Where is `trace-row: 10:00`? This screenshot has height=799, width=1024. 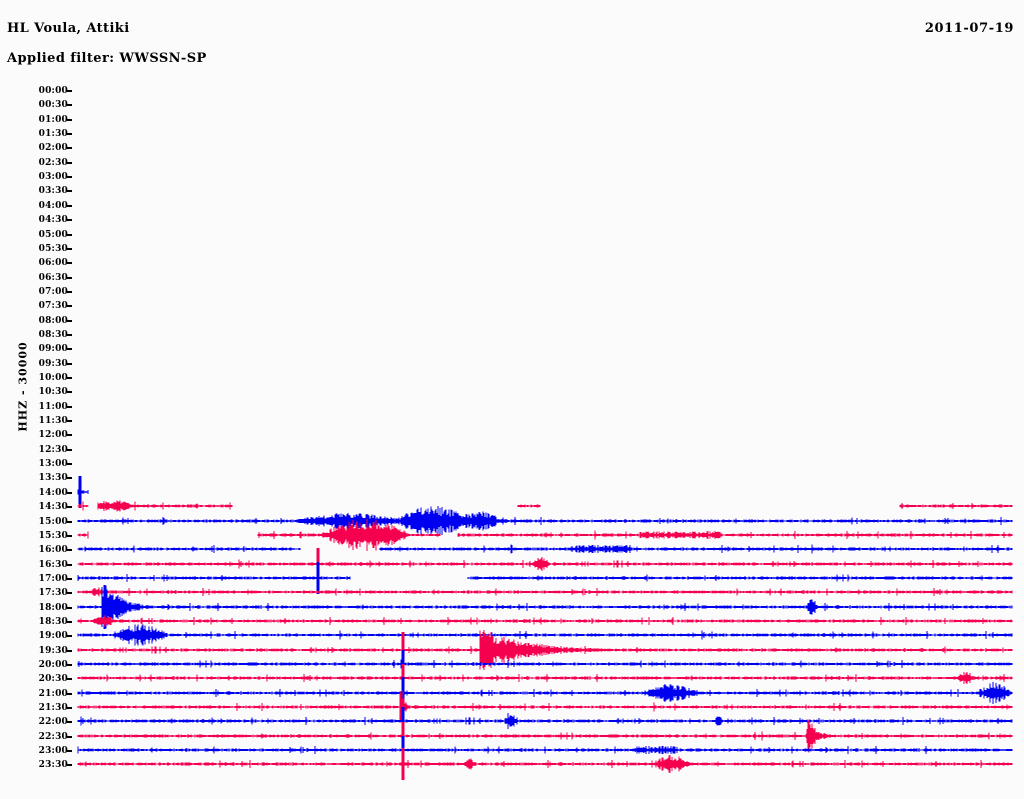
trace-row: 10:00 is located at coordinates (512, 381).